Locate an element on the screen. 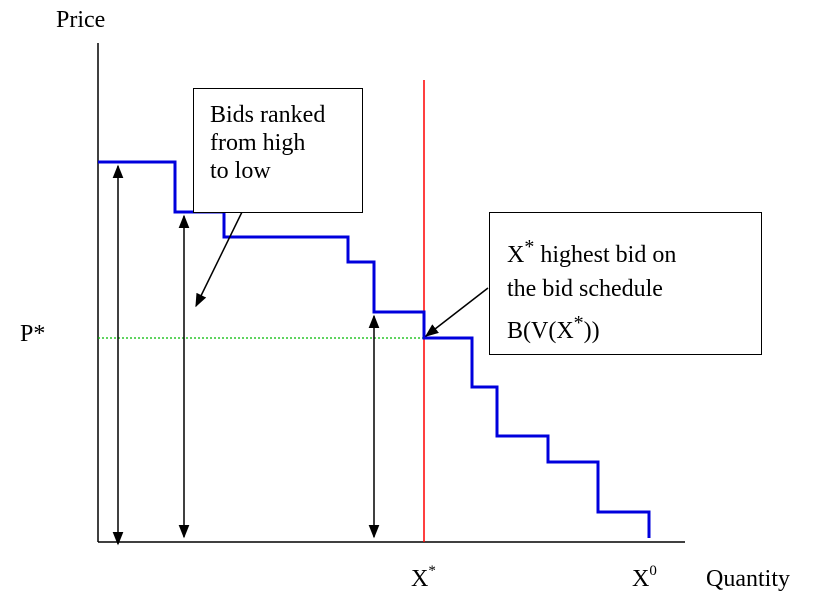 This screenshot has width=821, height=594. bids-ranked-pointer is located at coordinates (219, 259).